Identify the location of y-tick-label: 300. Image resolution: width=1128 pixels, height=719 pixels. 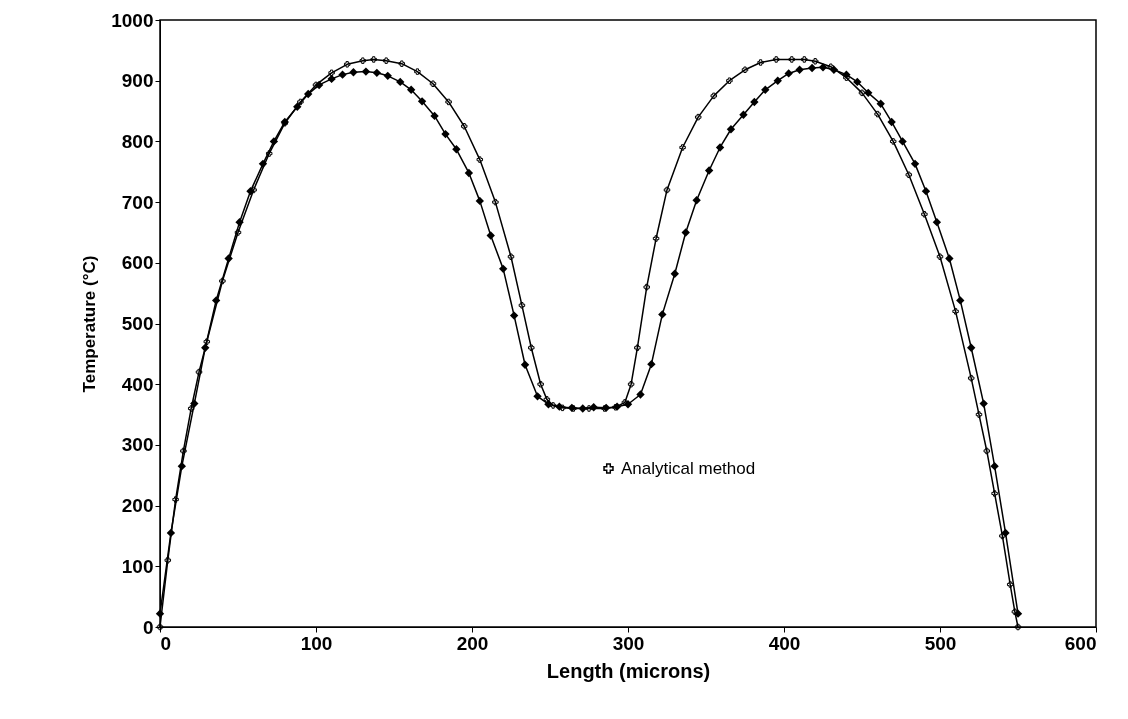
(137, 445).